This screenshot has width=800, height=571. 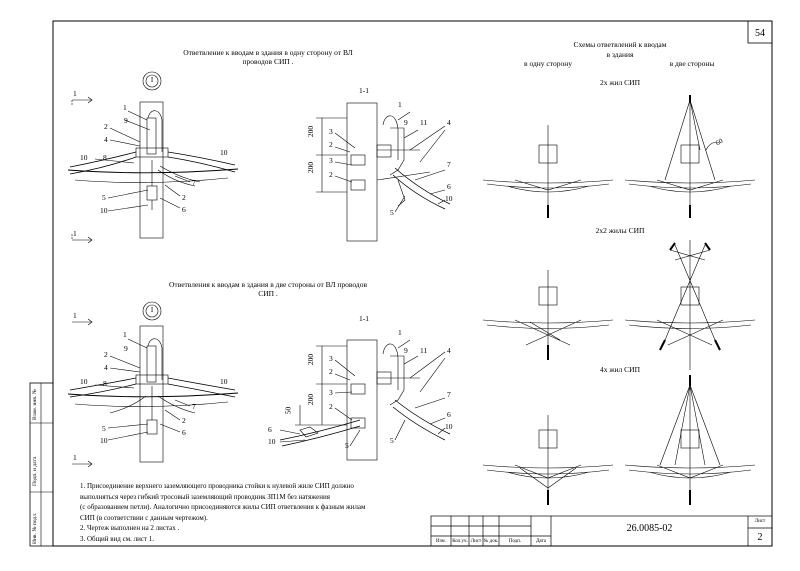 What do you see at coordinates (690, 305) in the screenshot?
I see `scheme-2x2-two-sides` at bounding box center [690, 305].